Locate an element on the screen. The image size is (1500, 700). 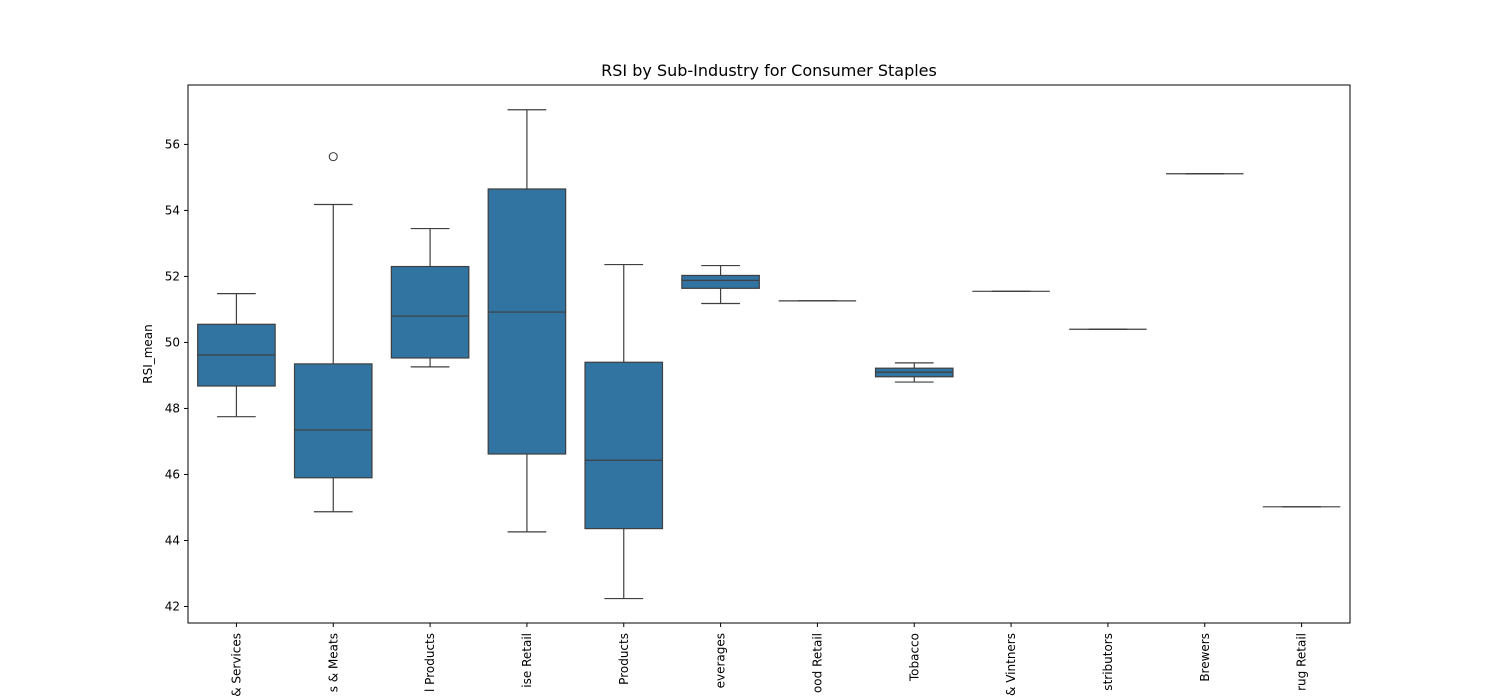
outlier-point is located at coordinates (333, 157).